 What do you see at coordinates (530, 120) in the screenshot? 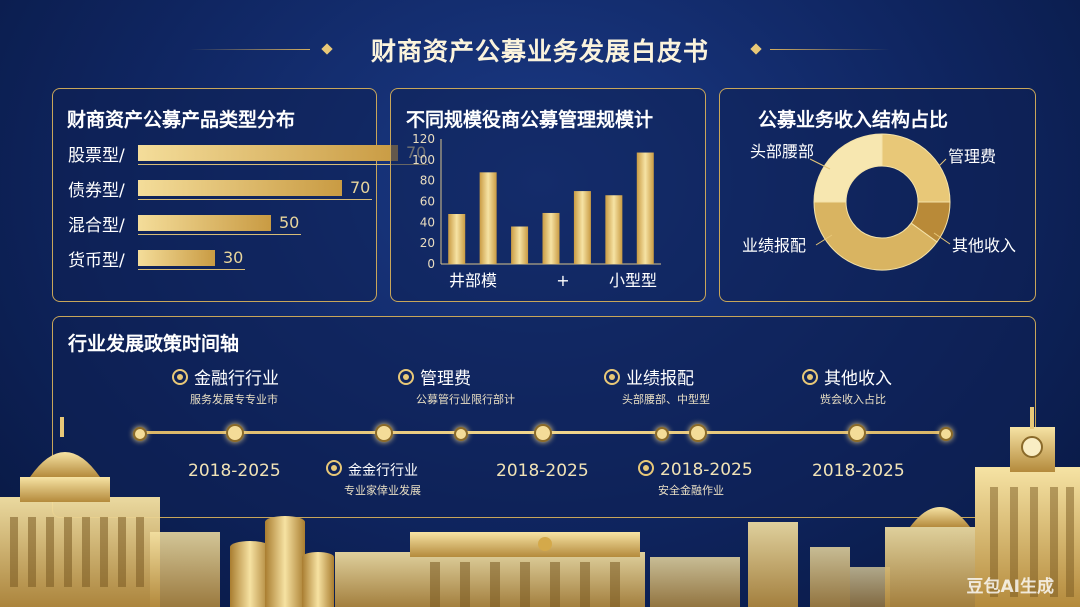
I see `panel-title: 不同规模役商公募管理规模计` at bounding box center [530, 120].